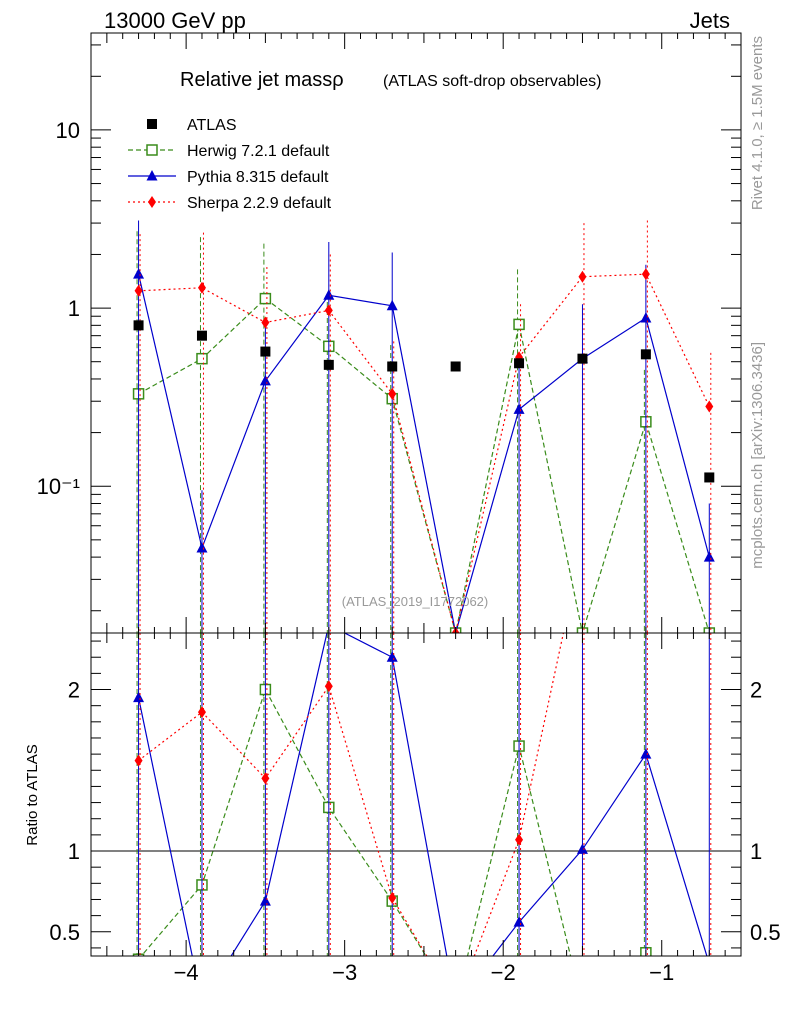 The width and height of the screenshot is (786, 1024). Describe the element at coordinates (32, 794) in the screenshot. I see `ratio-y-label: Ratio to ATLAS` at that location.